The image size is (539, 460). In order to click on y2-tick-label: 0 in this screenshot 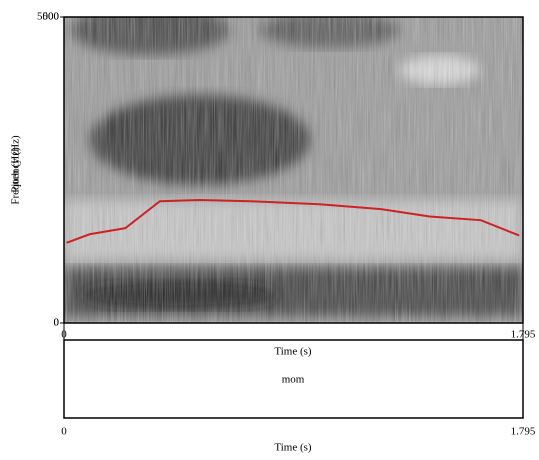, I will do `click(57, 323)`.